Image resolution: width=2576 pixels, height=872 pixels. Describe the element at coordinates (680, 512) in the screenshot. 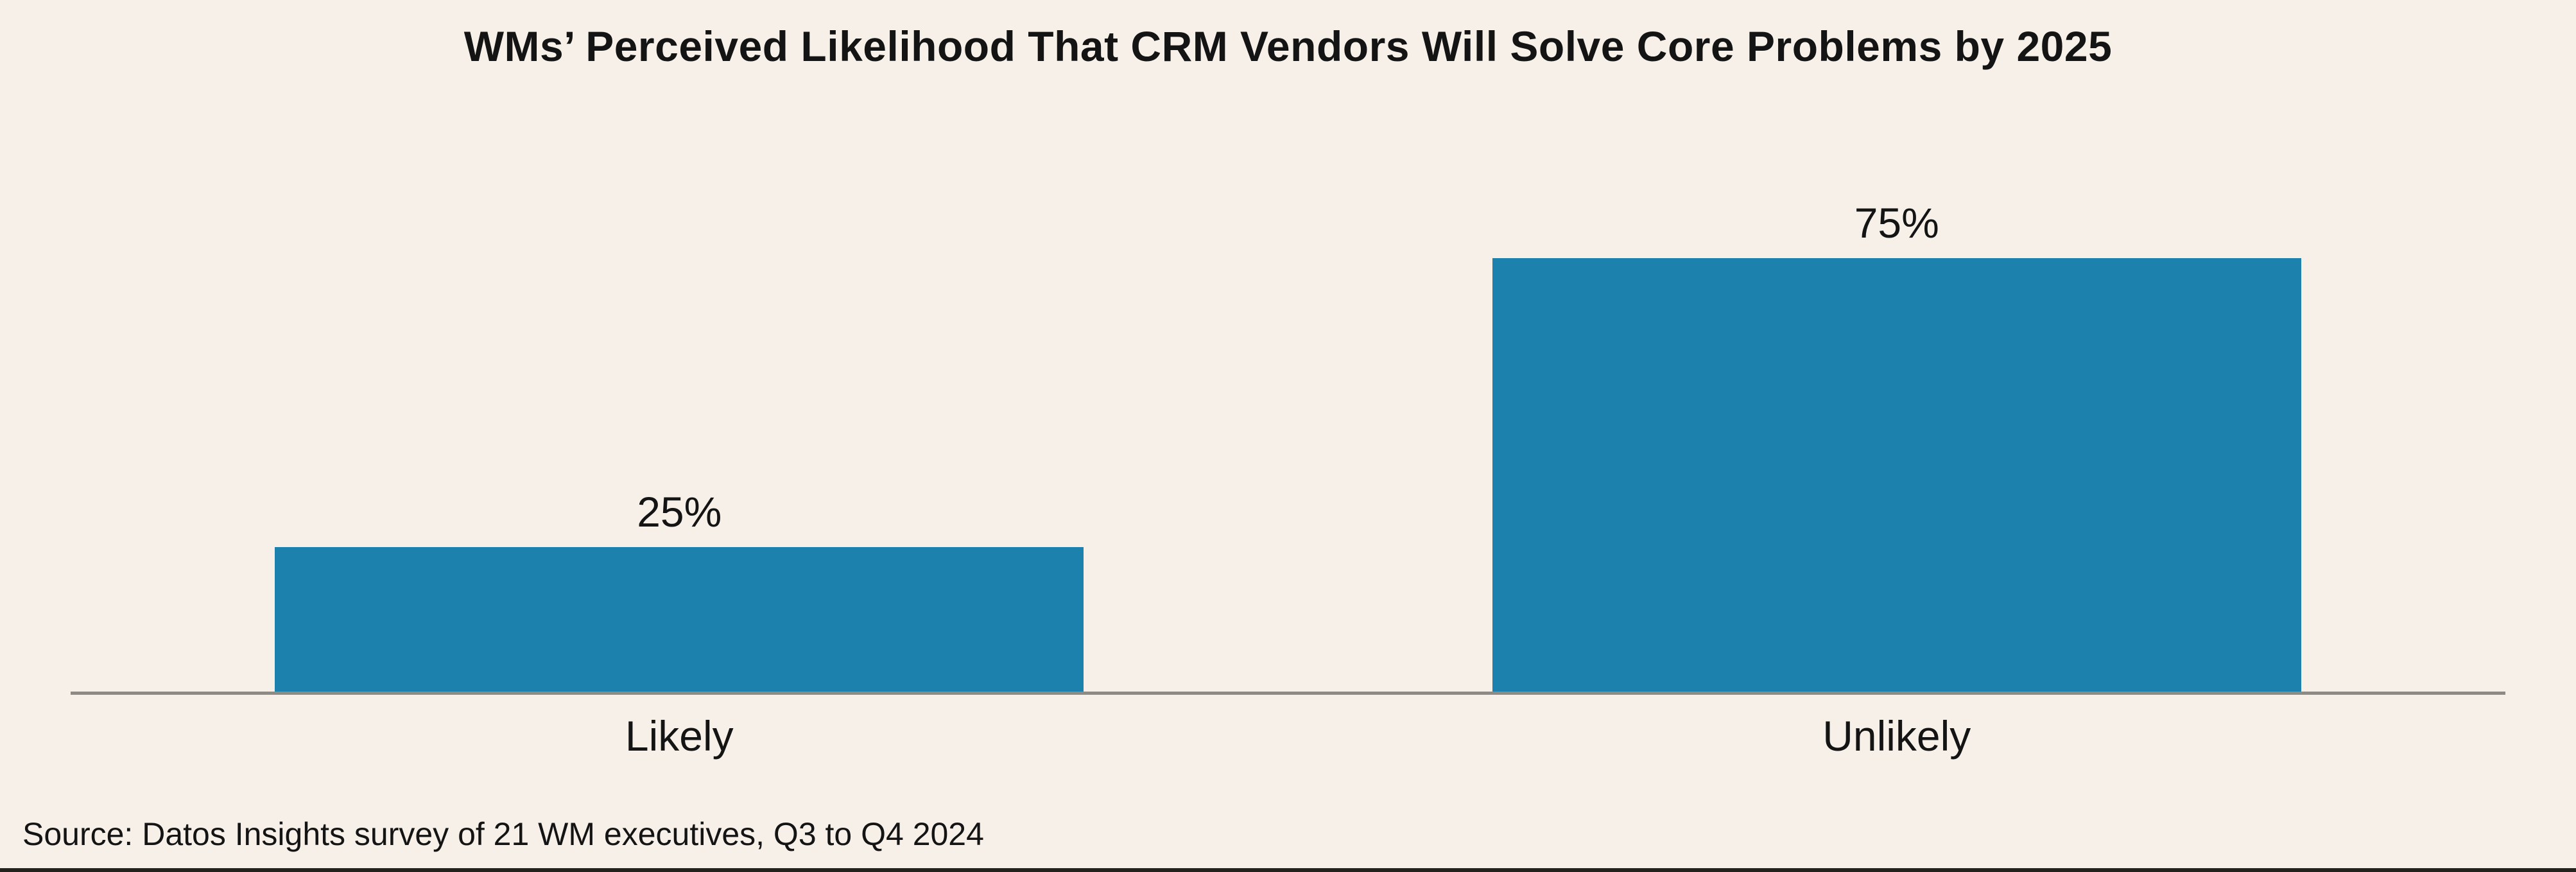

I see `bar-value-label-likely: 25%` at that location.